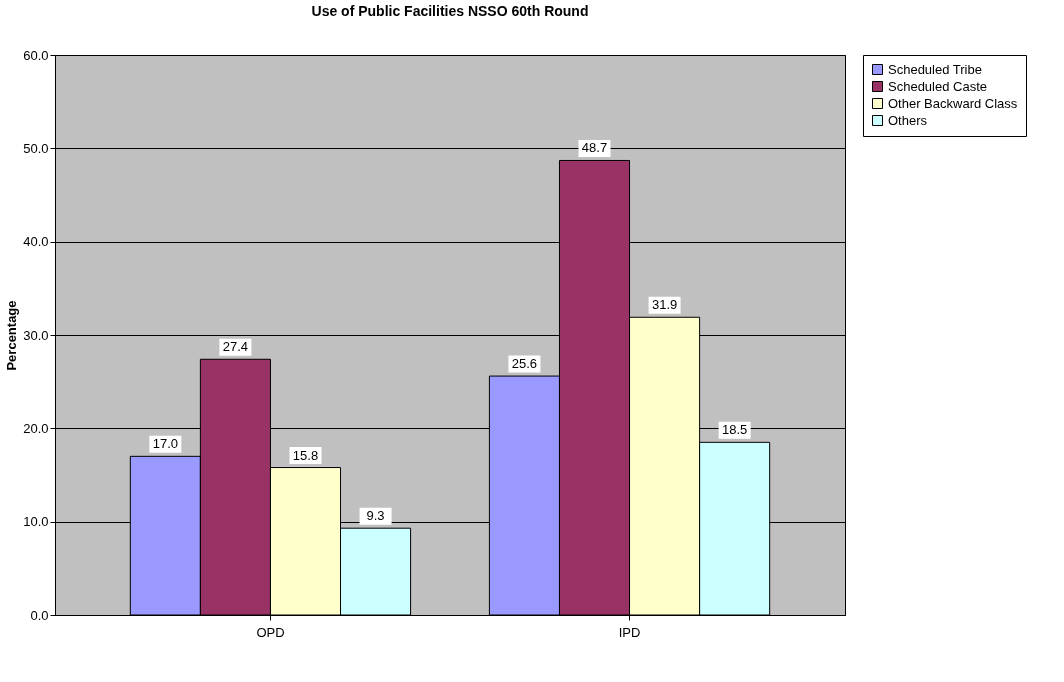 The height and width of the screenshot is (682, 1064). Describe the element at coordinates (165, 444) in the screenshot. I see `data-label: 17.0` at that location.